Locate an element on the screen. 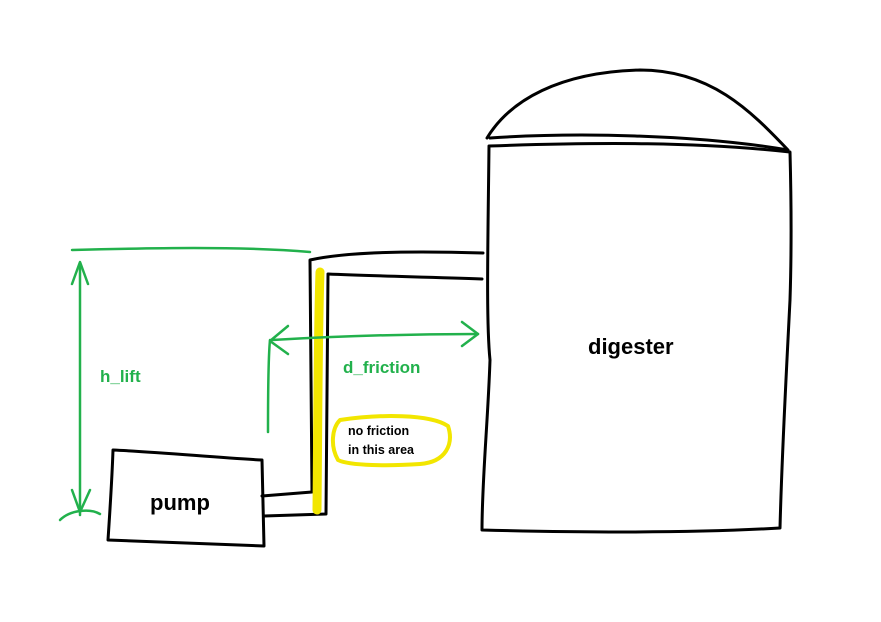 The width and height of the screenshot is (881, 622). note-line1: no friction is located at coordinates (378, 431).